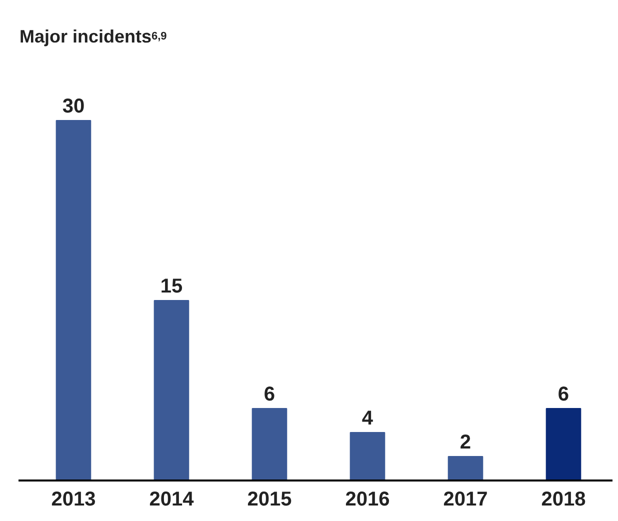  Describe the element at coordinates (93, 36) in the screenshot. I see `chart-title: Major incidents6,9` at that location.